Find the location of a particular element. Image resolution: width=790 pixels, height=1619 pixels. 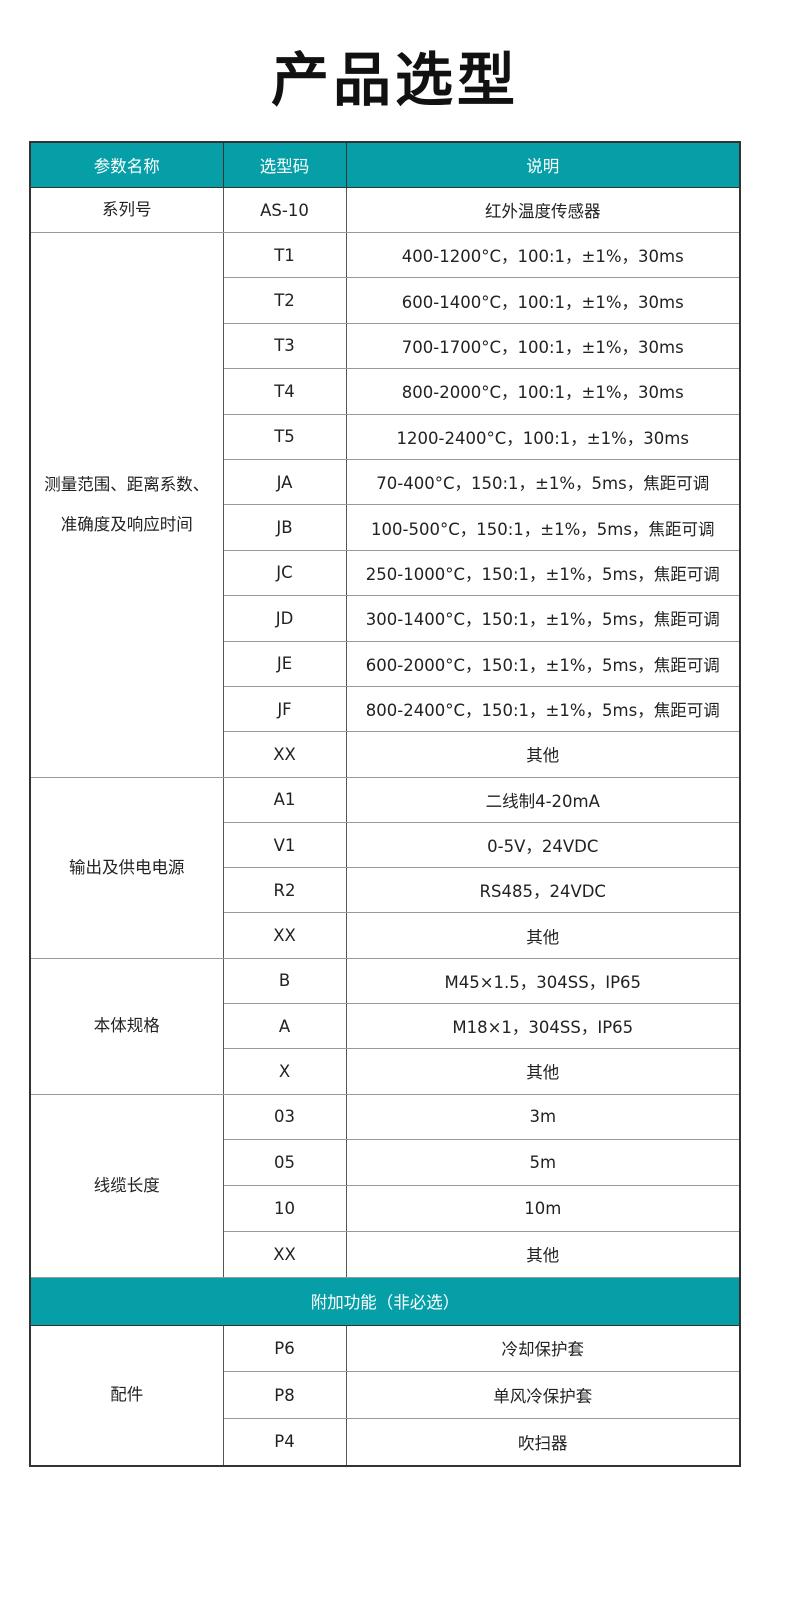

description-cell: 700-1700°C，100:1，±1%，30ms is located at coordinates (543, 346).